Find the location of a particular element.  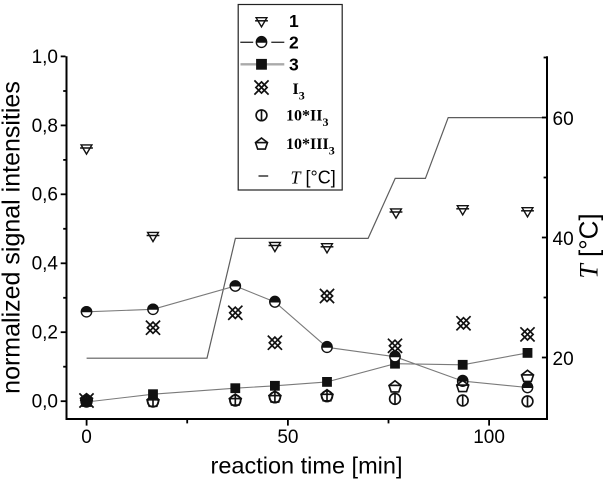

svg-text: 10*II3 is located at coordinates (307, 119).